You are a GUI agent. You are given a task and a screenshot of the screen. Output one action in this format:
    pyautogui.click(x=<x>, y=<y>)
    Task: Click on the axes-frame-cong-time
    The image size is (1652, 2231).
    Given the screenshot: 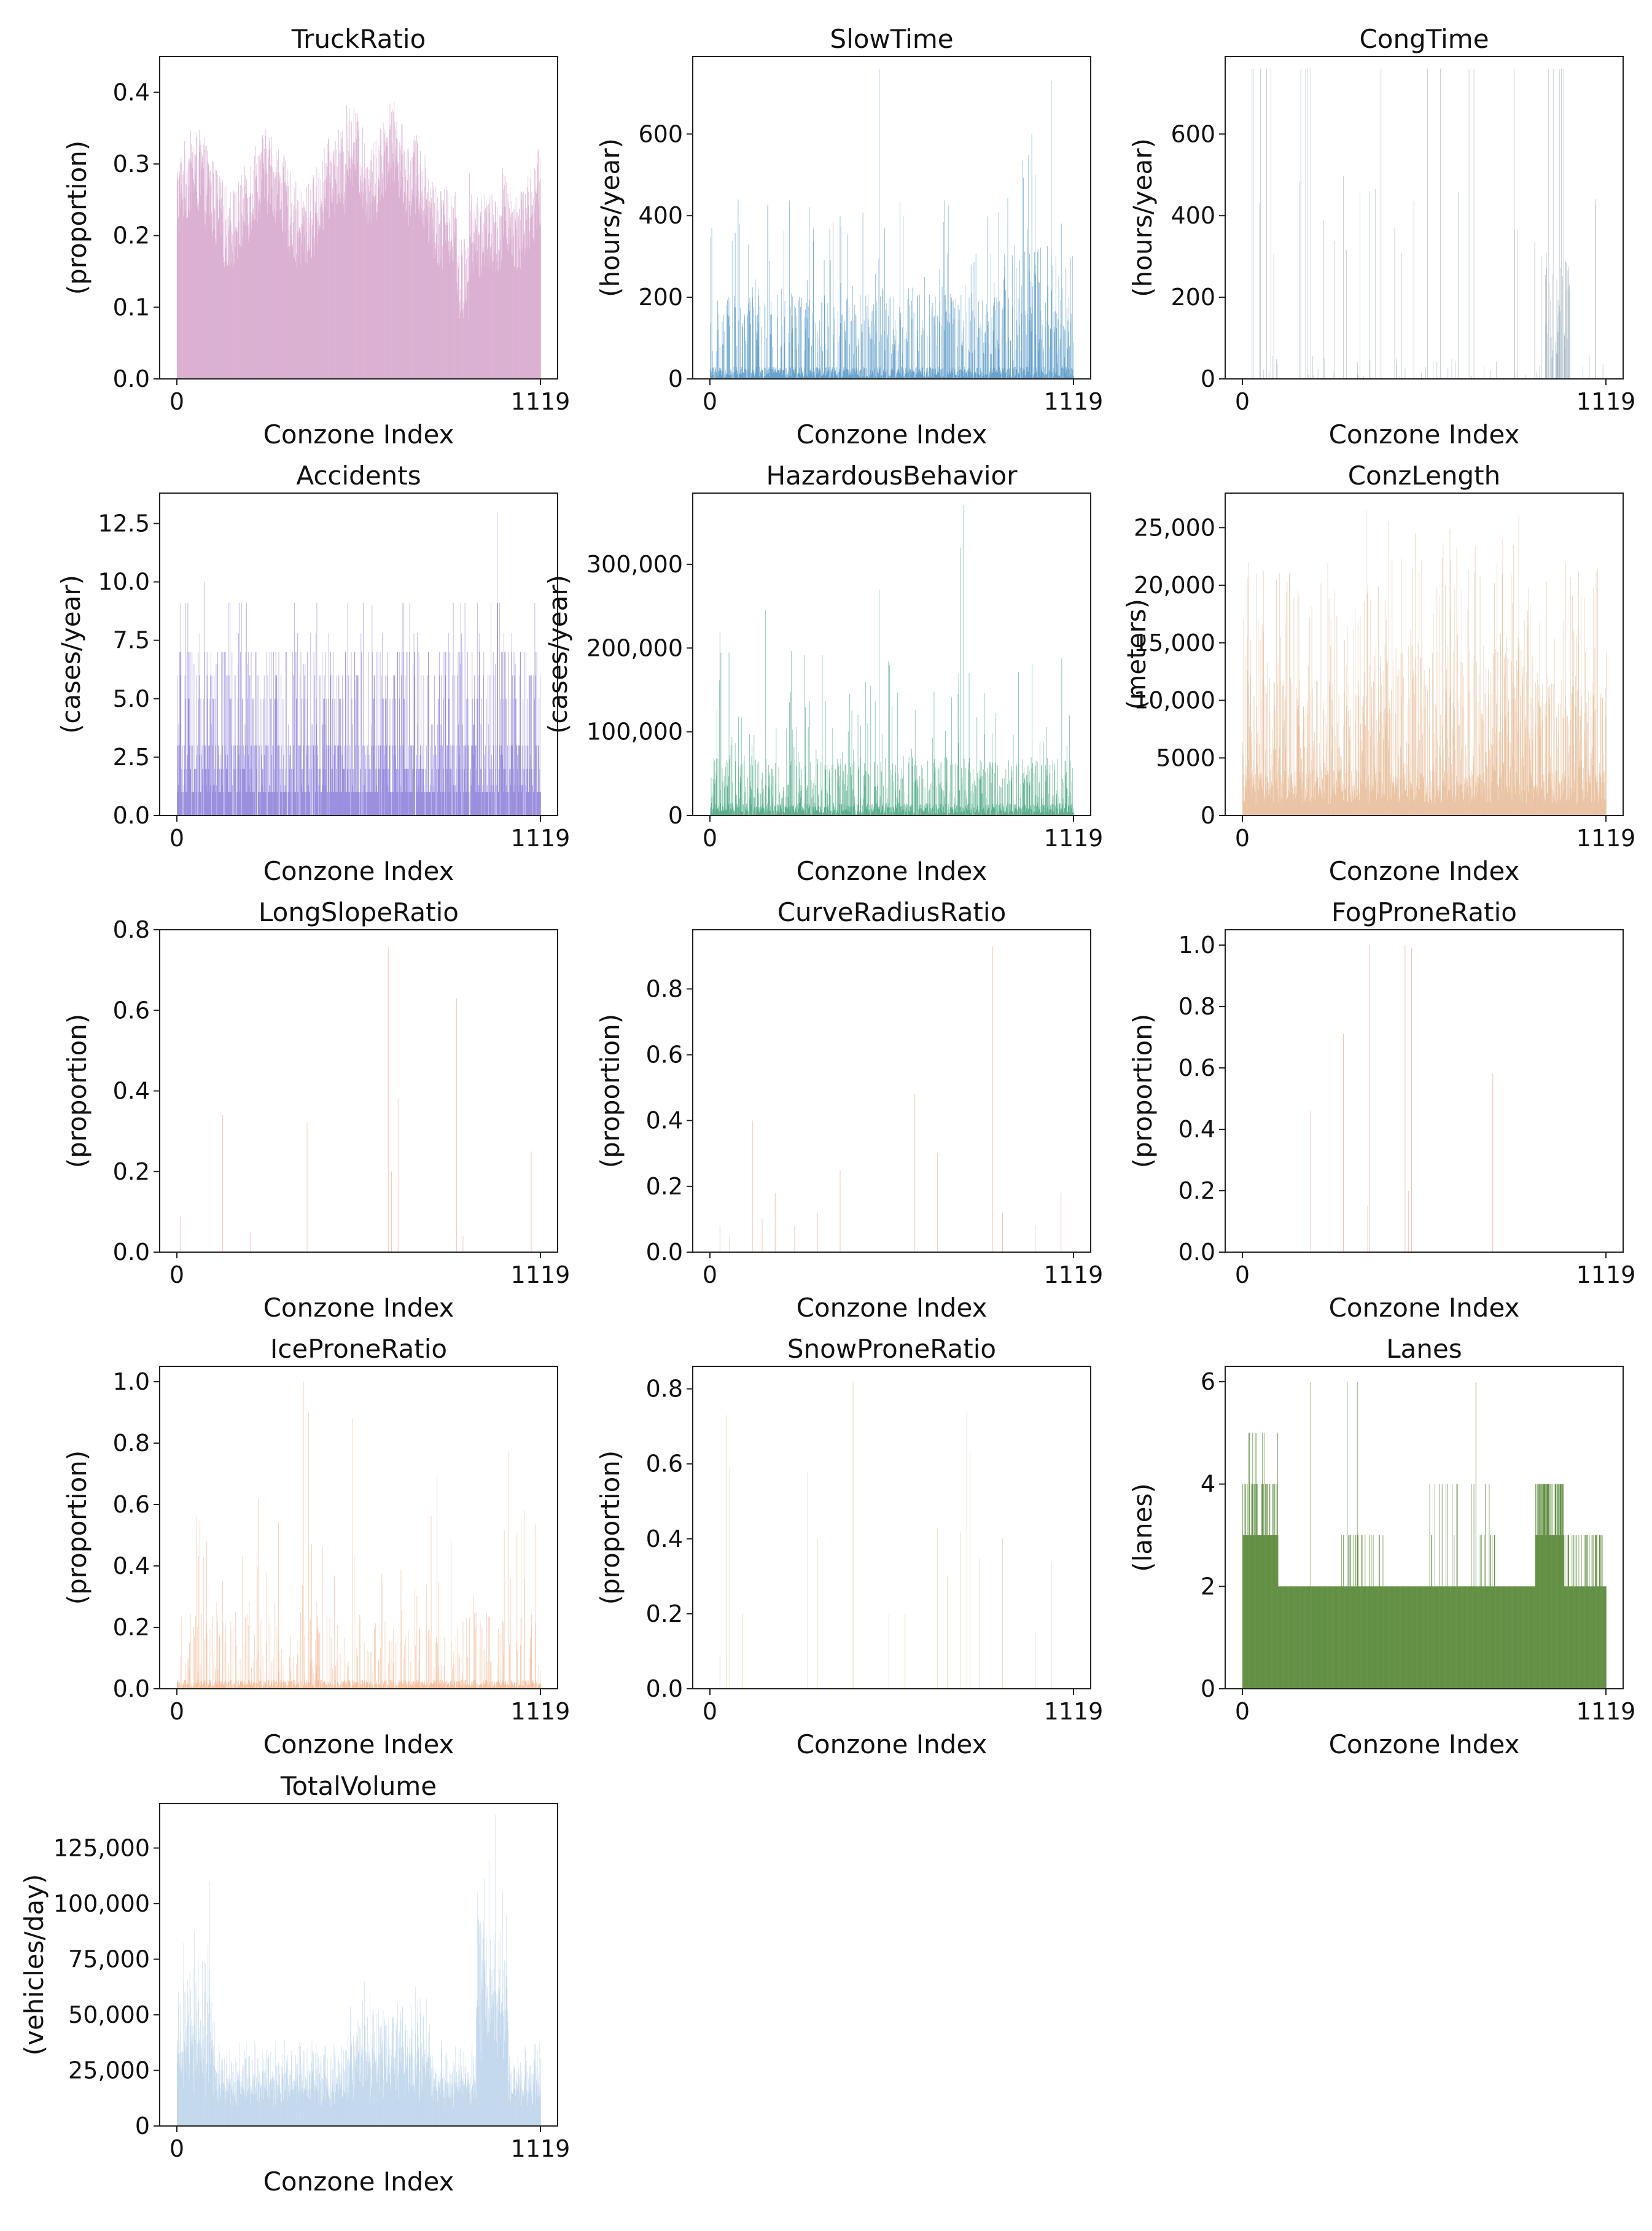 What is the action you would take?
    pyautogui.click(x=1424, y=218)
    